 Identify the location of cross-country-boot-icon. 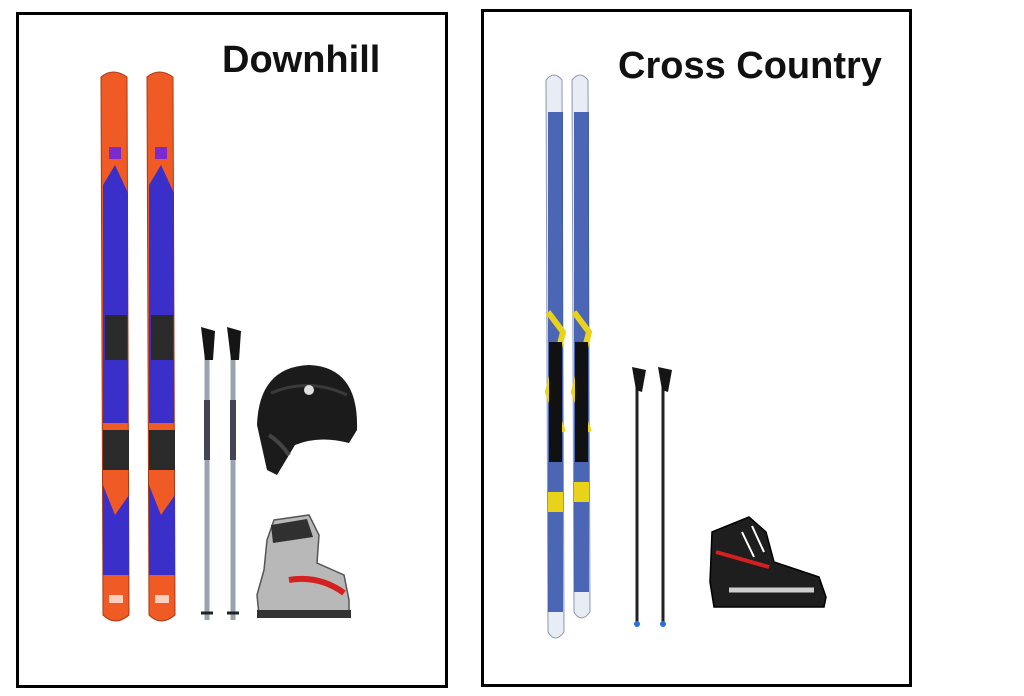
(768, 562).